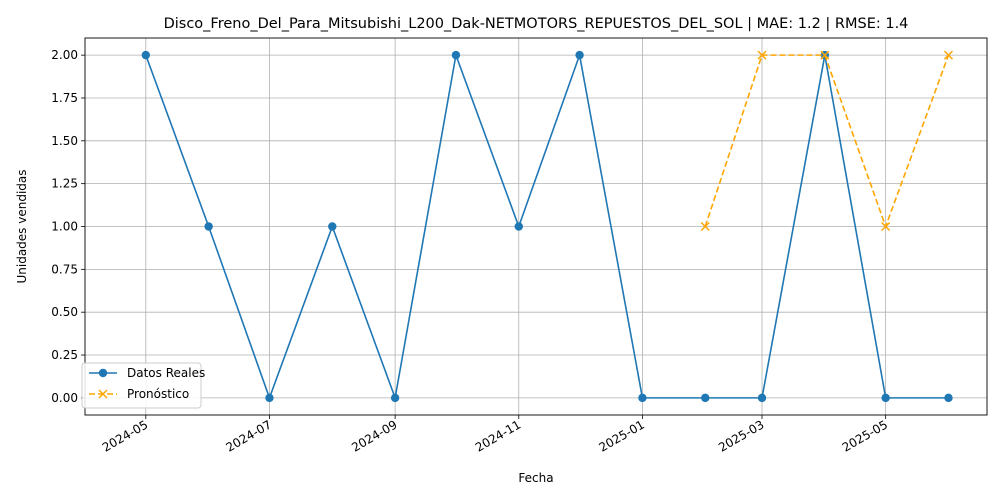  I want to click on y-tick-label: 1.50, so click(64, 141).